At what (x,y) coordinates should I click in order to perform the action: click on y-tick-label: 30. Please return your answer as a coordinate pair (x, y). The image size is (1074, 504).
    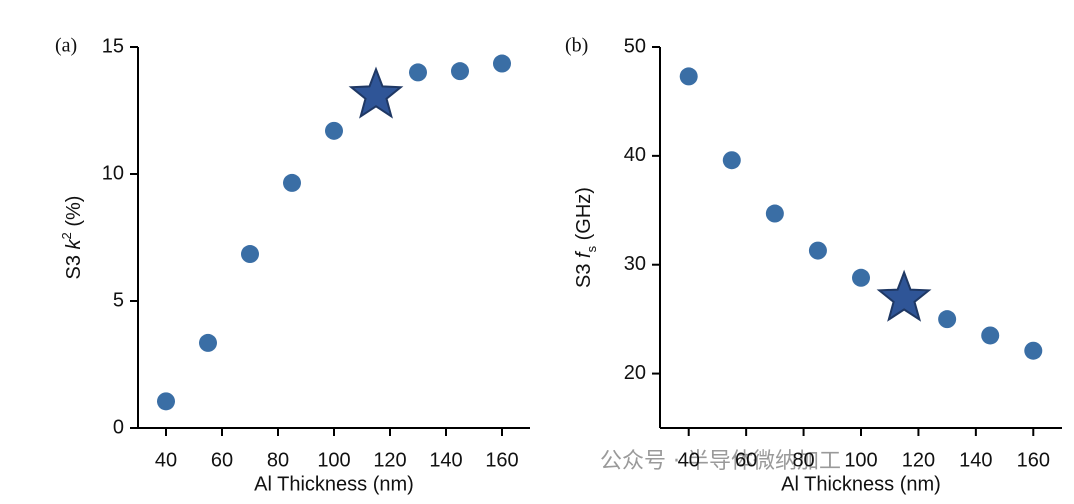
    Looking at the image, I should click on (635, 264).